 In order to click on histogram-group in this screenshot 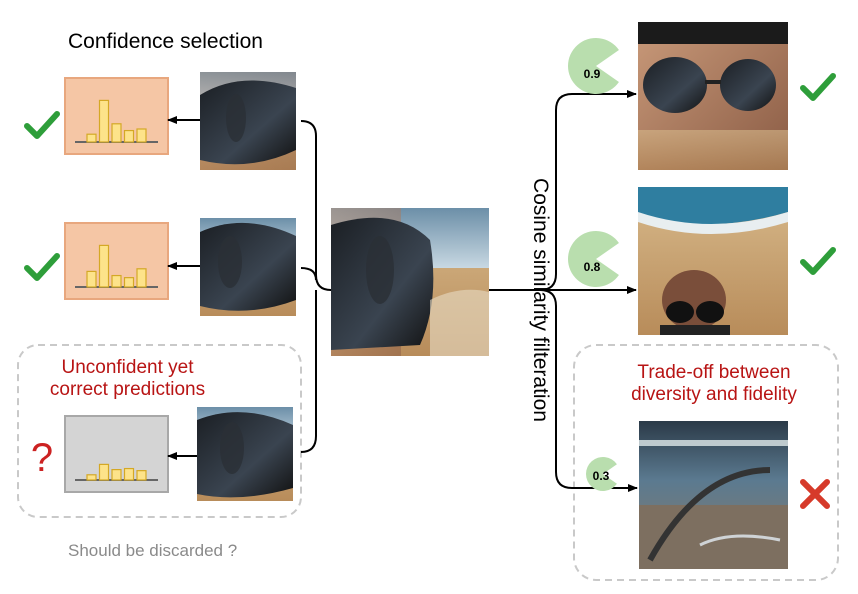, I will do `click(116, 285)`.